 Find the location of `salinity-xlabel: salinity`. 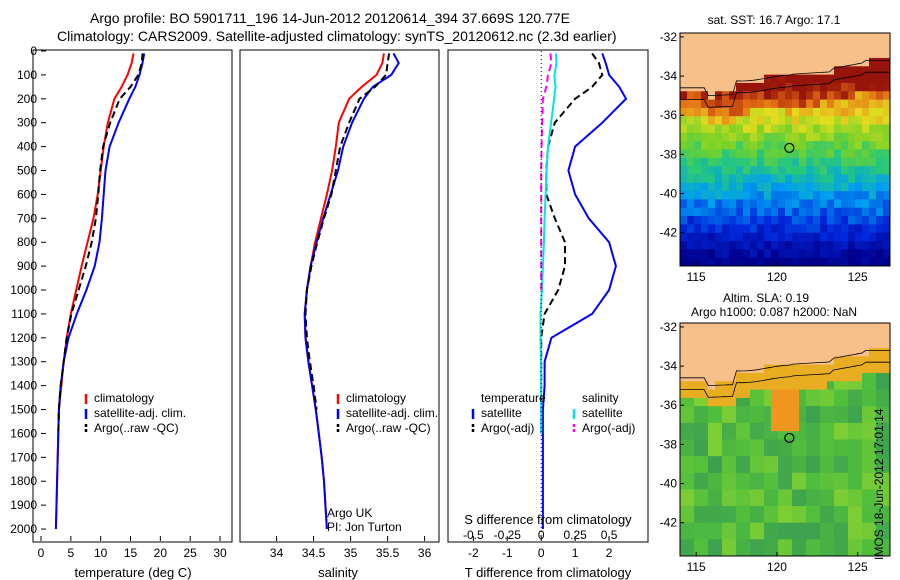

salinity-xlabel: salinity is located at coordinates (338, 572).